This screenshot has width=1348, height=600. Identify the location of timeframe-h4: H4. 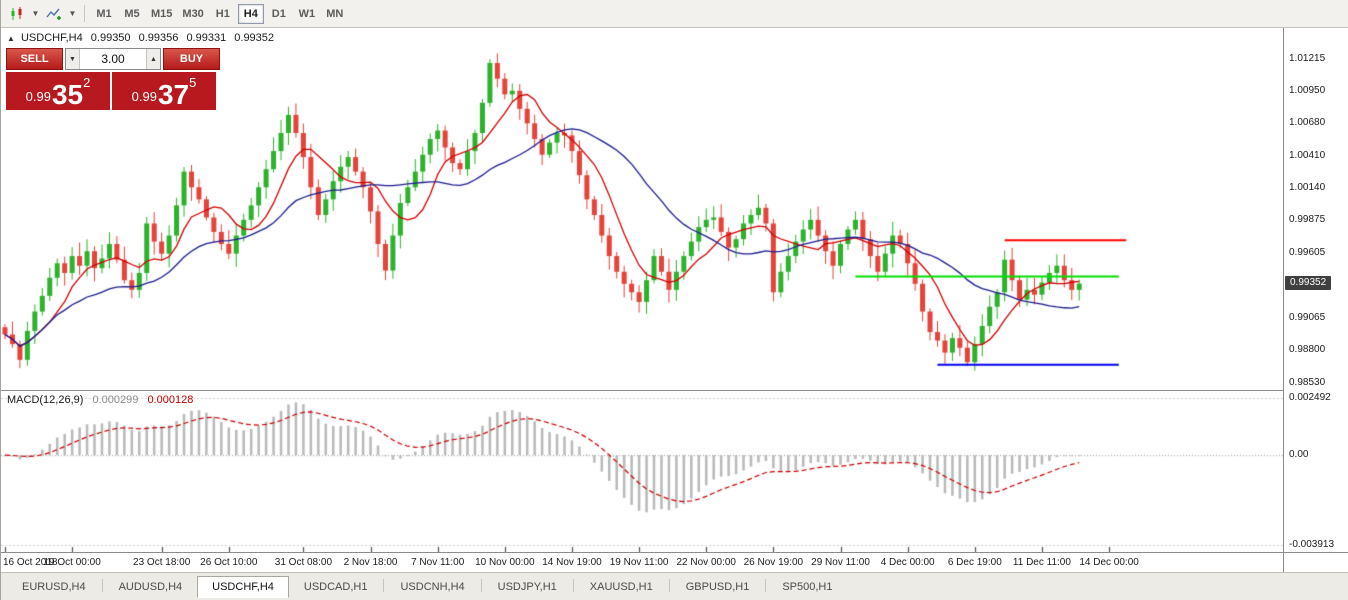
(250, 13).